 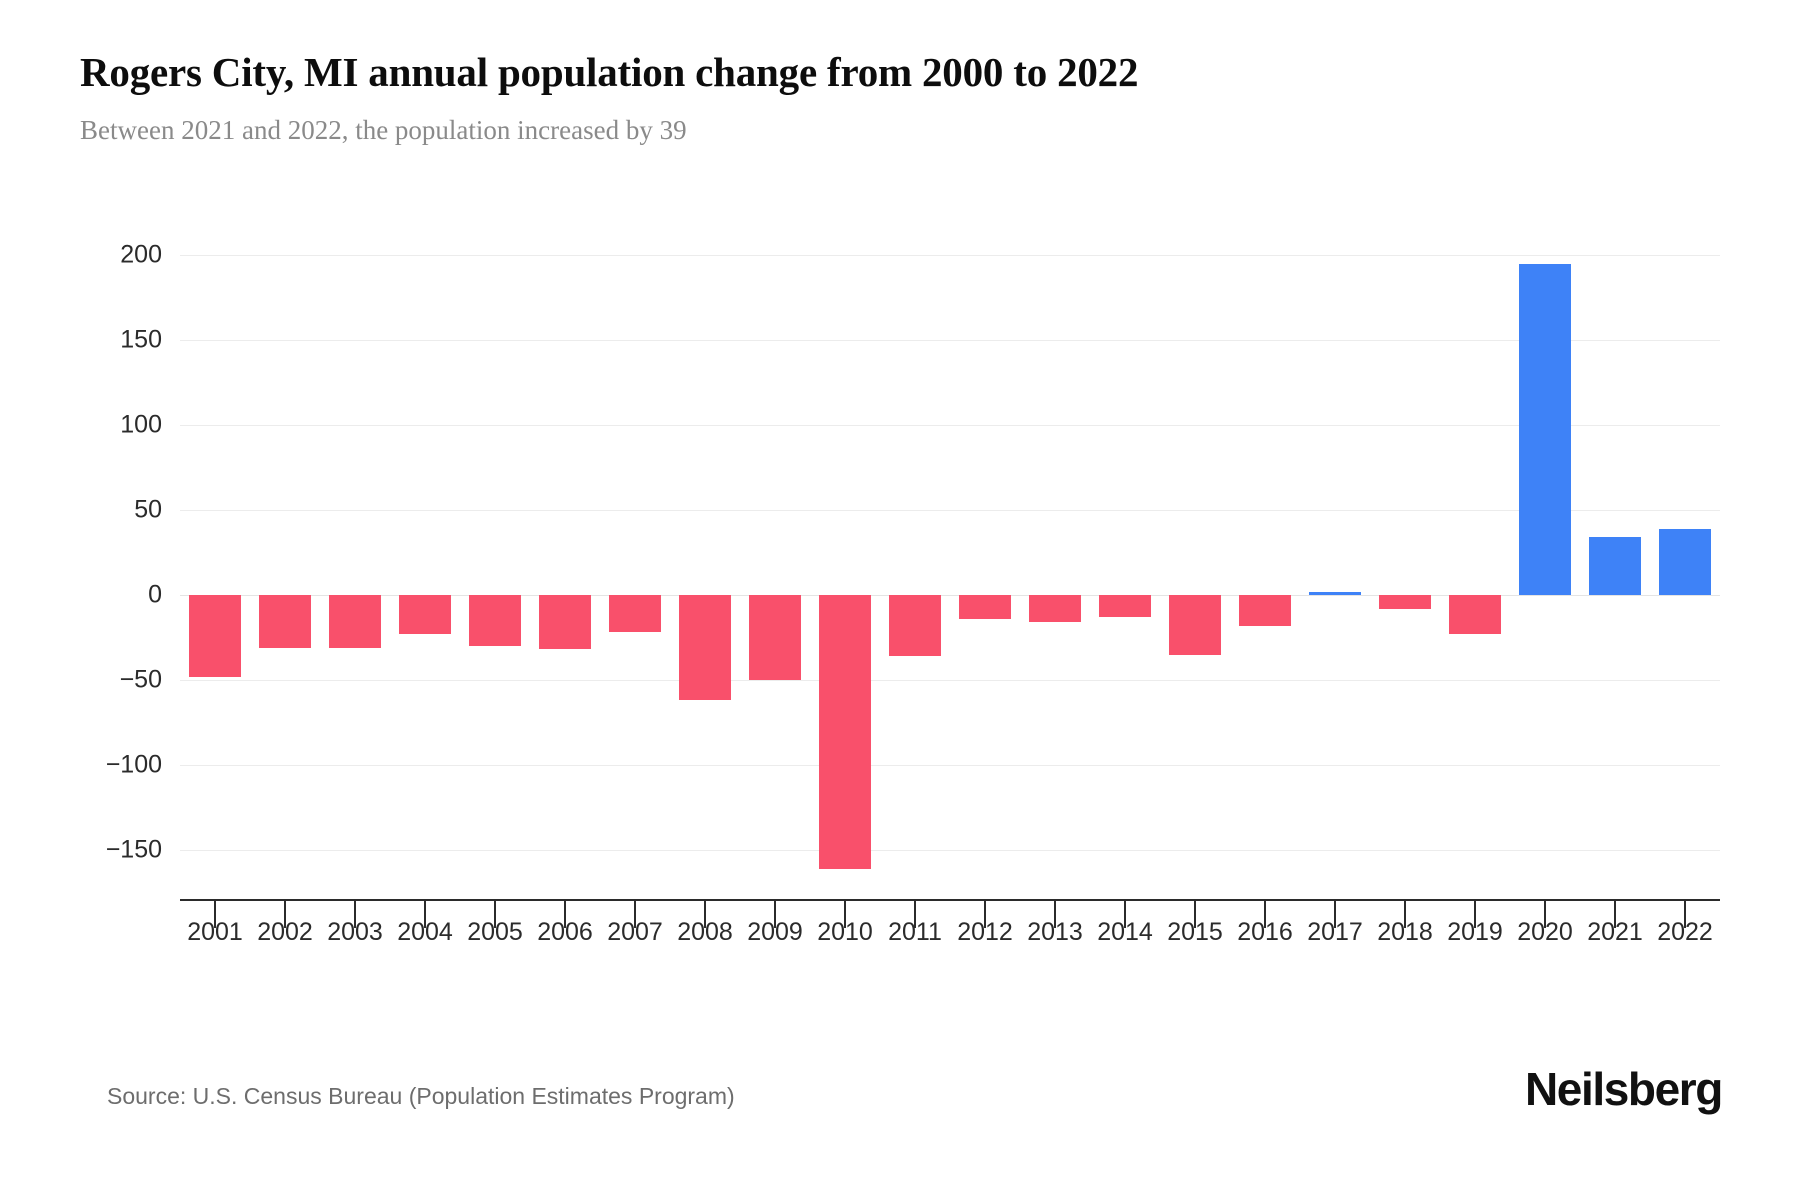 I want to click on x-axis-tick-label: 2019, so click(x=1475, y=932).